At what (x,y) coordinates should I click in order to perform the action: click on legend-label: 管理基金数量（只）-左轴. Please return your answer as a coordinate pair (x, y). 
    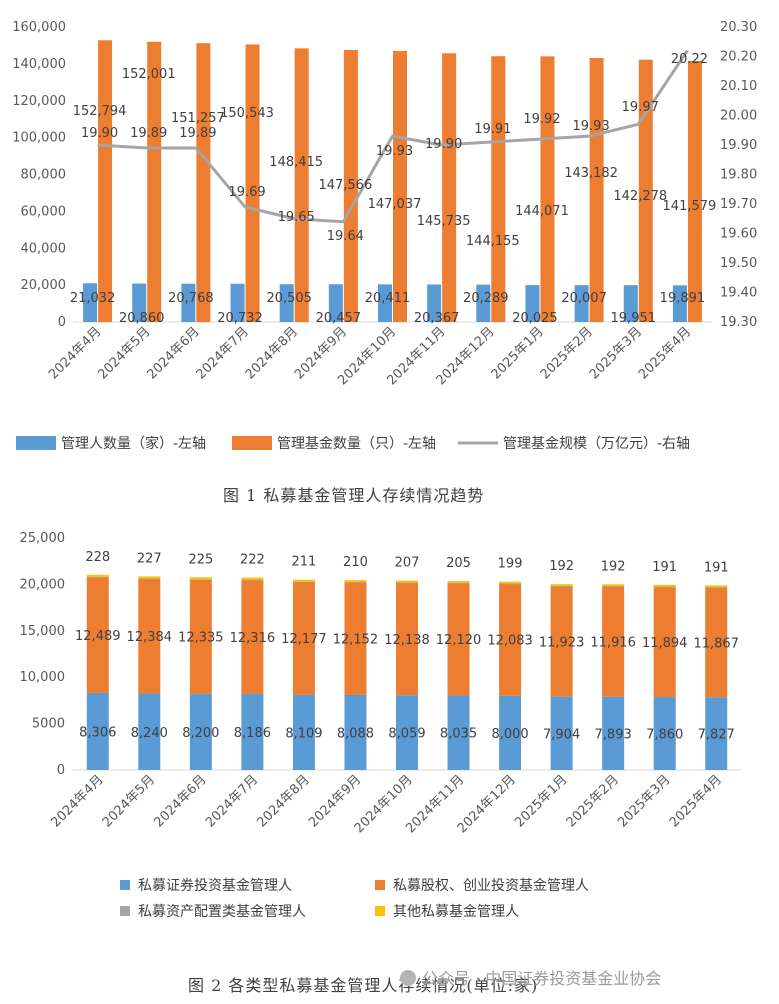
    Looking at the image, I should click on (356, 443).